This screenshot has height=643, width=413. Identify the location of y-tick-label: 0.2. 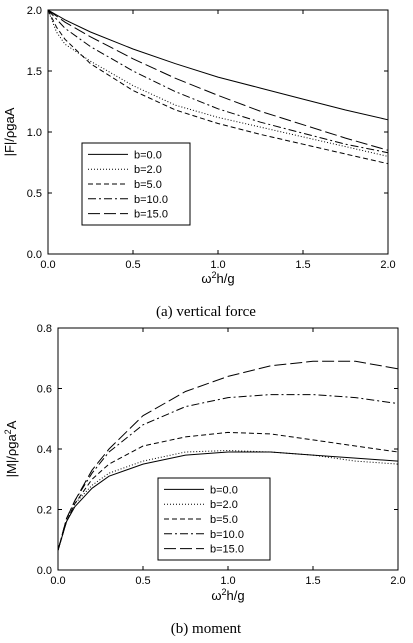
(44, 511).